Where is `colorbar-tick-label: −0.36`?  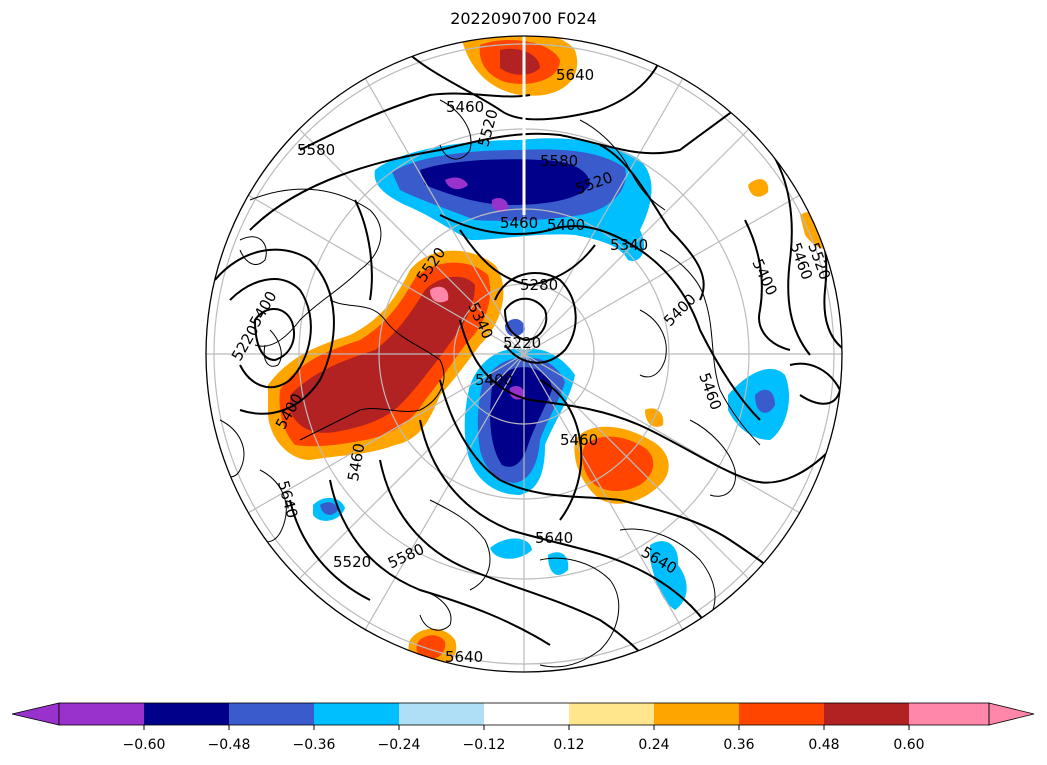 colorbar-tick-label: −0.36 is located at coordinates (314, 745).